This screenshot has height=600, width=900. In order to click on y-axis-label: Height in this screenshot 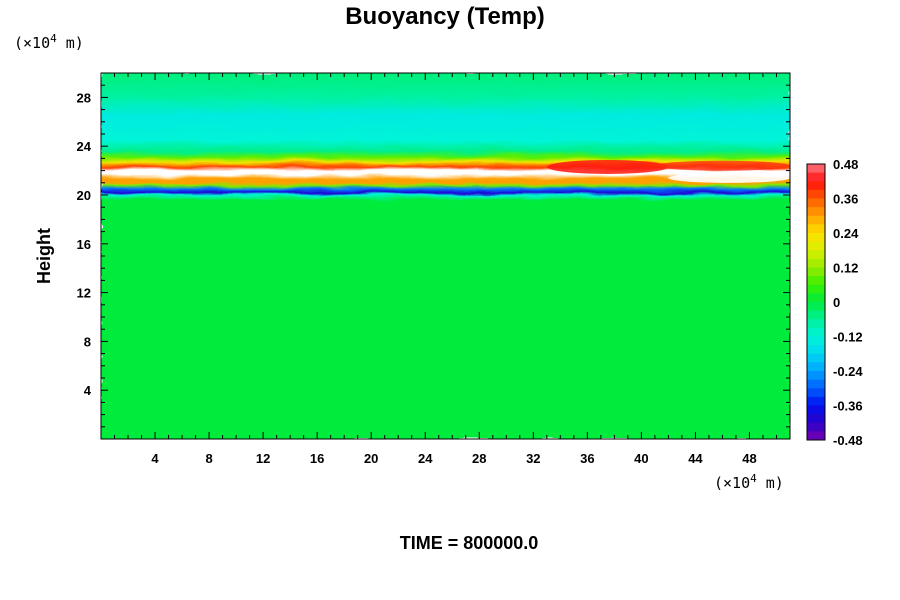, I will do `click(44, 256)`.